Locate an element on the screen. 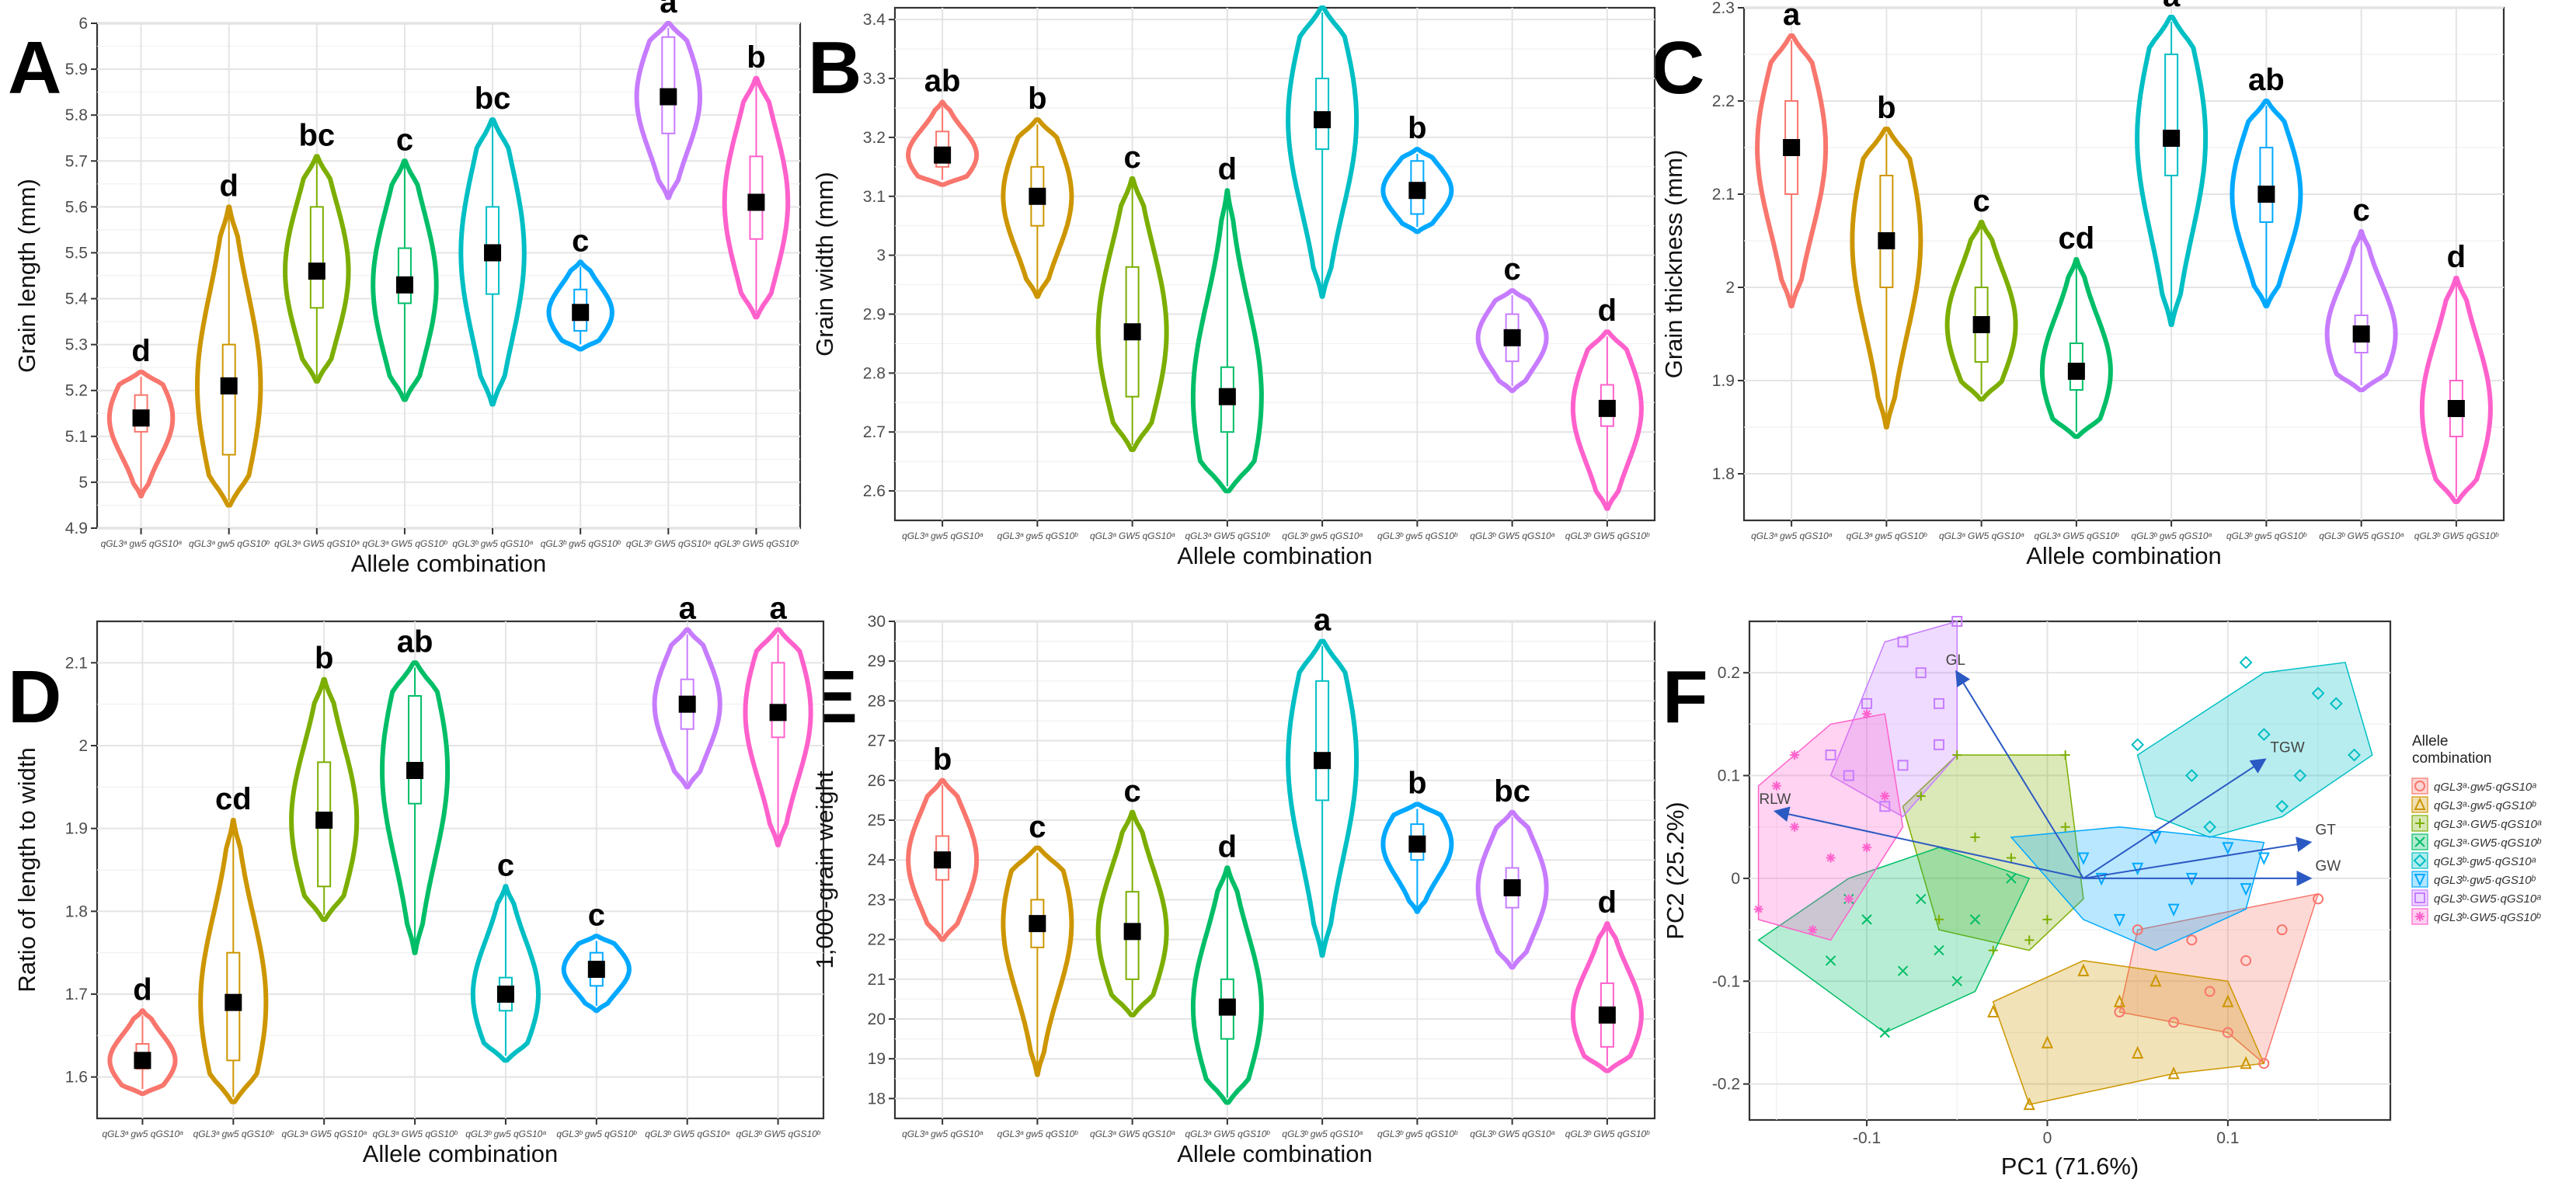  y-tick-label: 1.9 is located at coordinates (76, 829).